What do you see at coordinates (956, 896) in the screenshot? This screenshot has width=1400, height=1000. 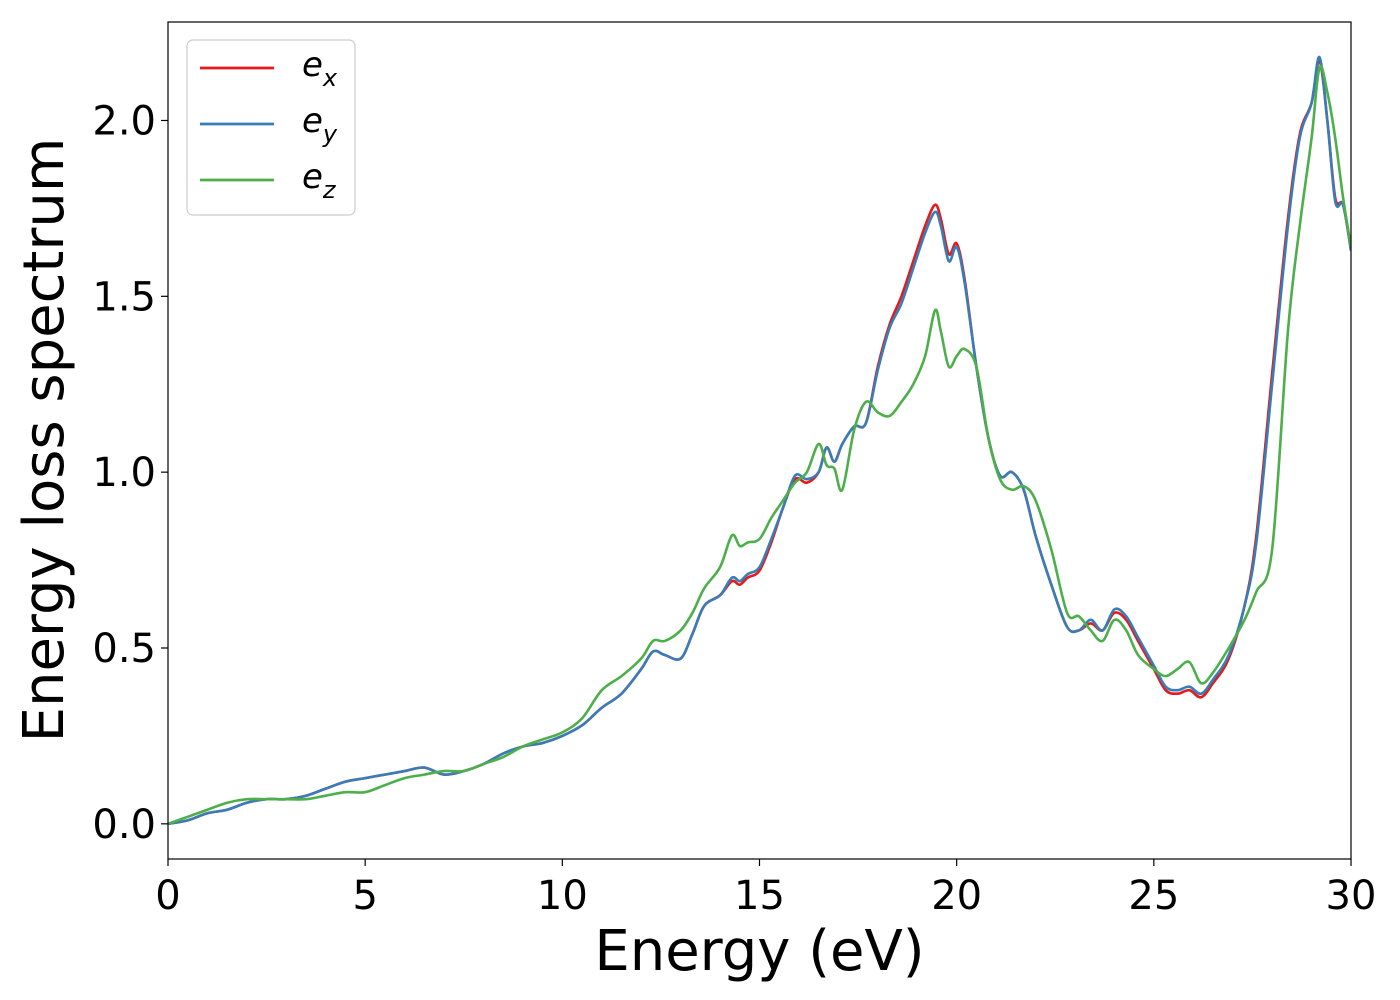 I see `x-tick-label: 20` at bounding box center [956, 896].